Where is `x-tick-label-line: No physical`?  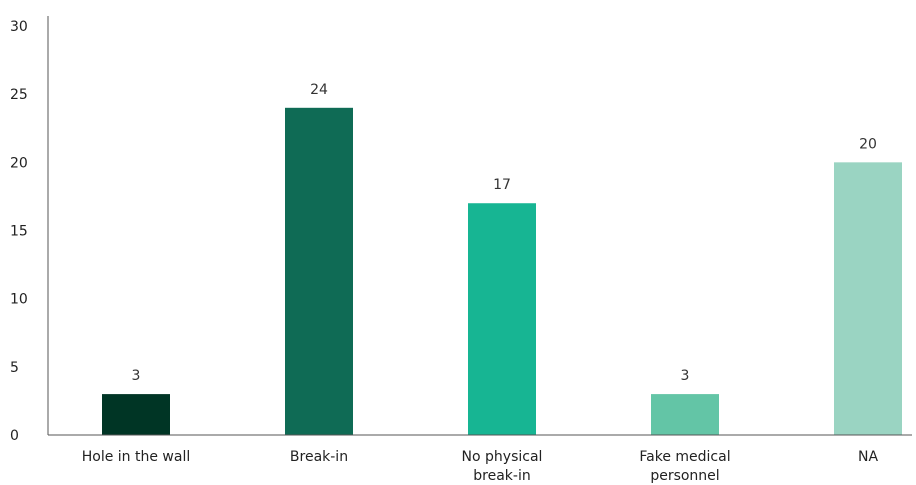 x-tick-label-line: No physical is located at coordinates (502, 457).